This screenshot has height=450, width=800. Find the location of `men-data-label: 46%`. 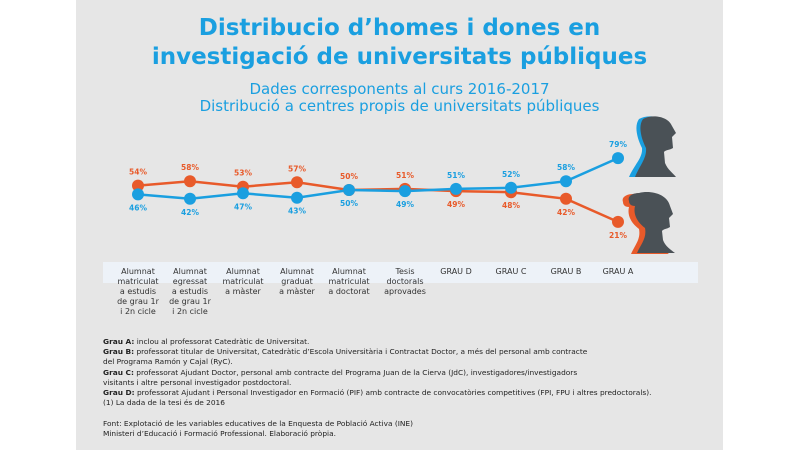

men-data-label: 46% is located at coordinates (138, 207).